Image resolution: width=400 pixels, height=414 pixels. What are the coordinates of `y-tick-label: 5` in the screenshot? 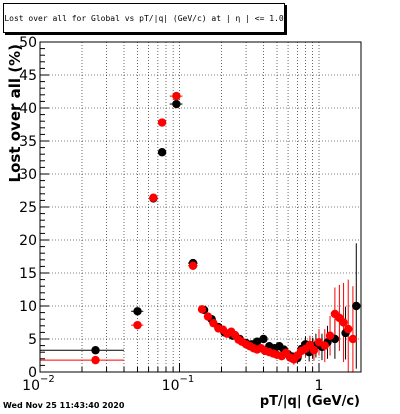 It's located at (32, 340).